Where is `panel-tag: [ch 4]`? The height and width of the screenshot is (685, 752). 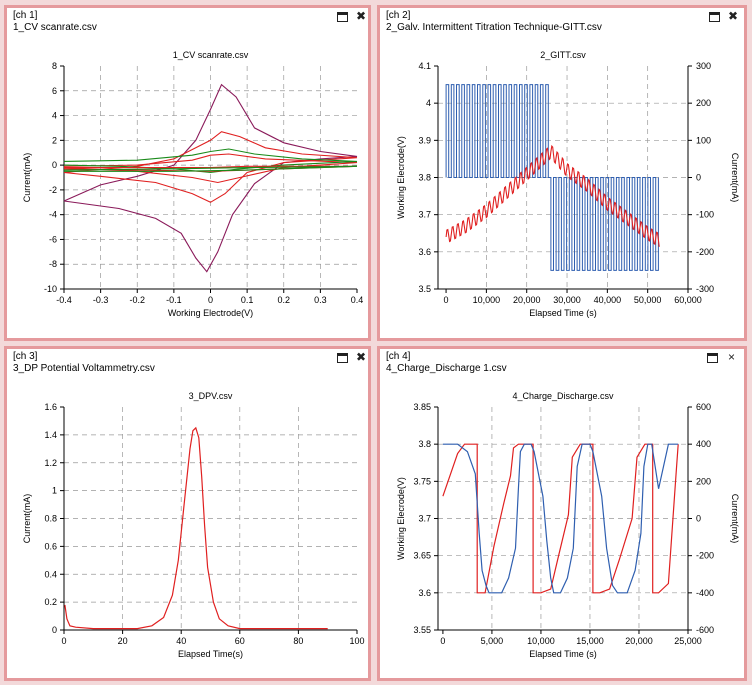 panel-tag: [ch 4] is located at coordinates (398, 356).